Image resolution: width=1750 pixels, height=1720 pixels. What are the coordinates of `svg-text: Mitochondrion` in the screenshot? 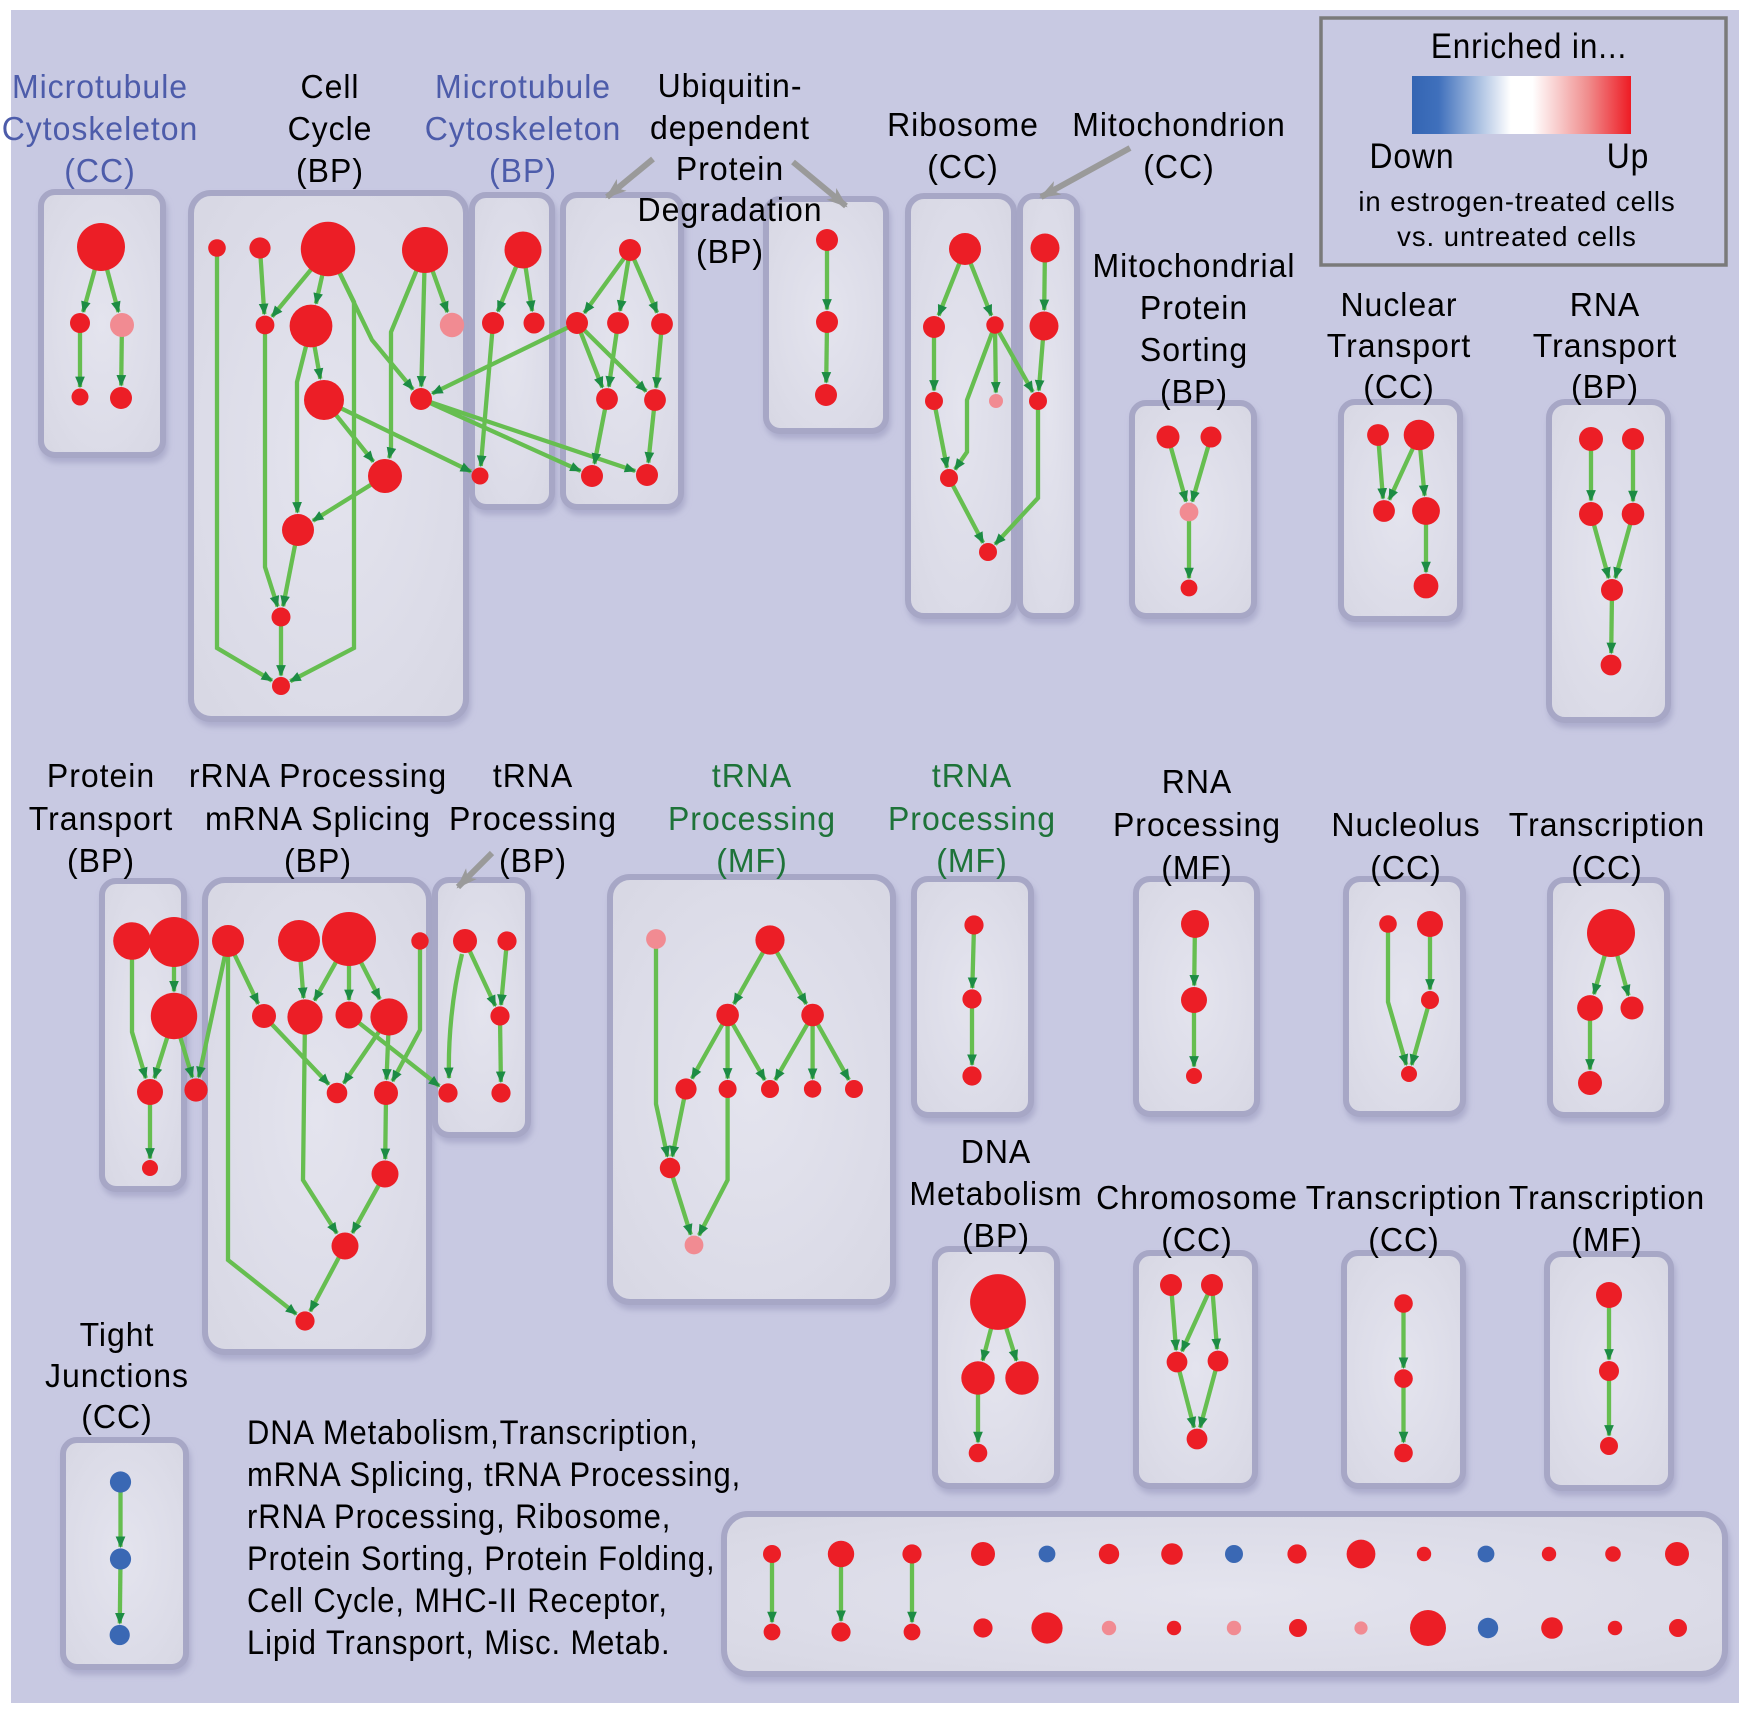 It's located at (1179, 125).